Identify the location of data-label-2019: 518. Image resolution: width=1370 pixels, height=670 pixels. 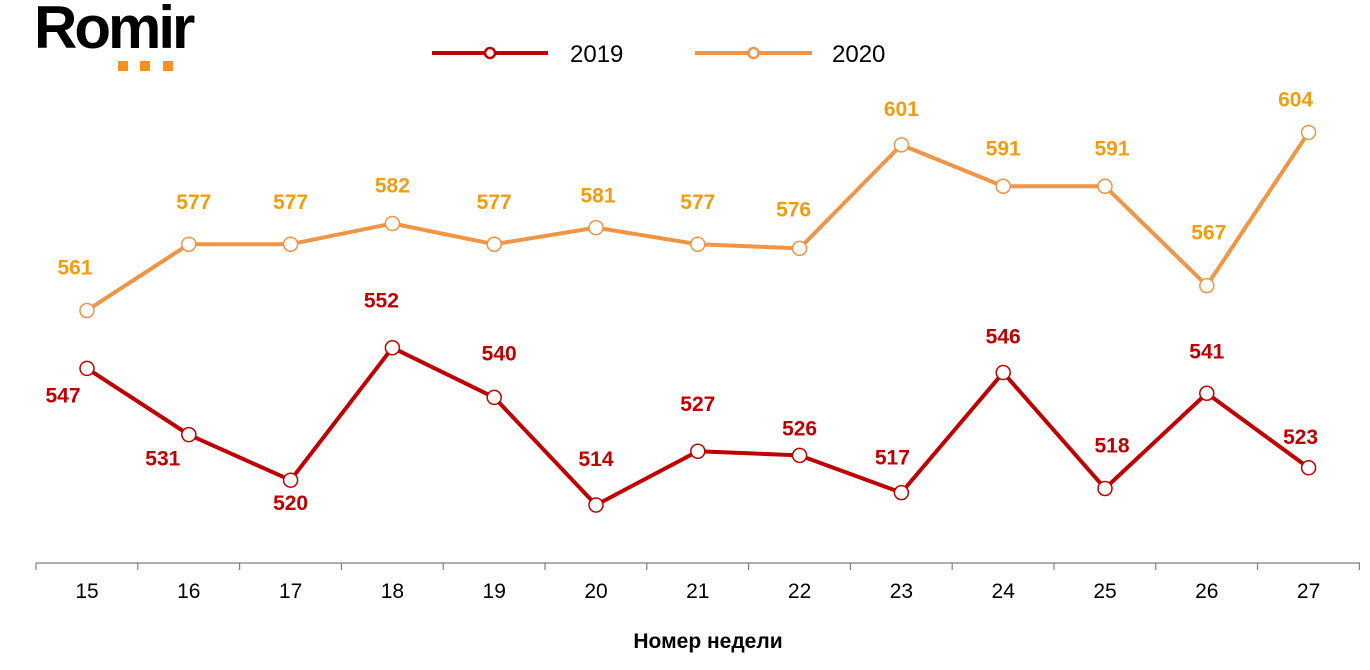
(1111, 445).